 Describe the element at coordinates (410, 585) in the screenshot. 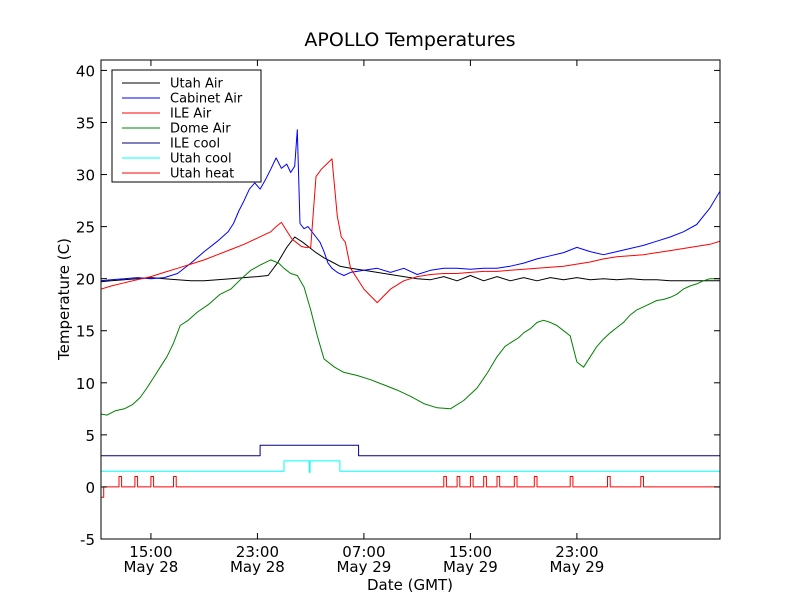

I see `x-axis-label: Date (GMT)` at that location.